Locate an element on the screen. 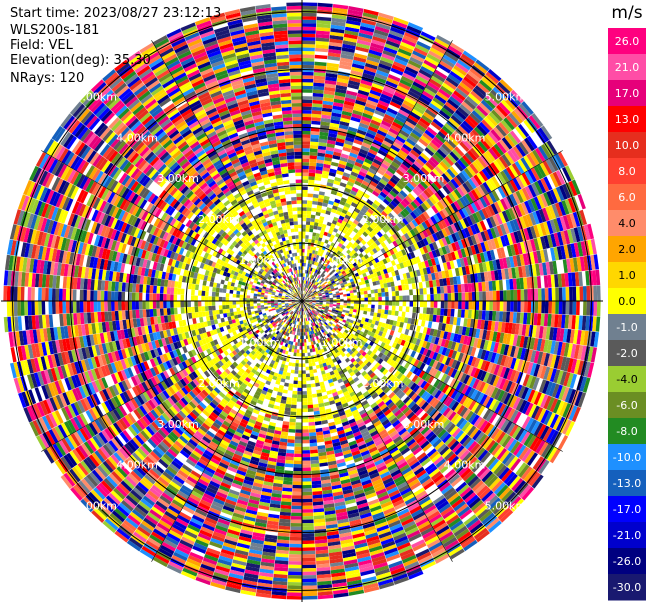  colorbar-tick-label: 17.0 is located at coordinates (627, 93).